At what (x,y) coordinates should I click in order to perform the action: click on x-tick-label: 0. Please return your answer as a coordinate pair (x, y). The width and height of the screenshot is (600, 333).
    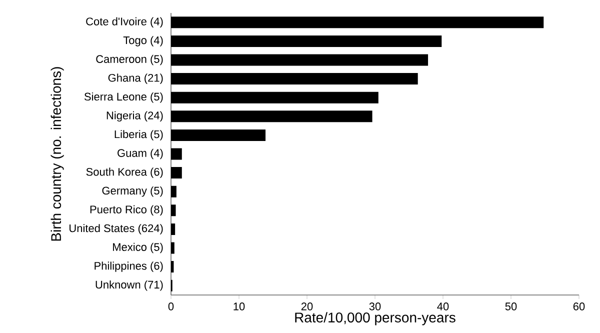
    Looking at the image, I should click on (171, 306).